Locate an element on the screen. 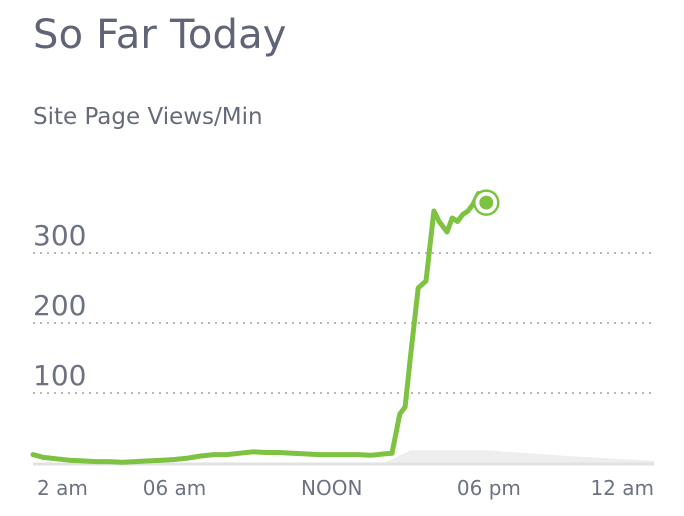  x-tick-label-1: 06 am is located at coordinates (175, 488).